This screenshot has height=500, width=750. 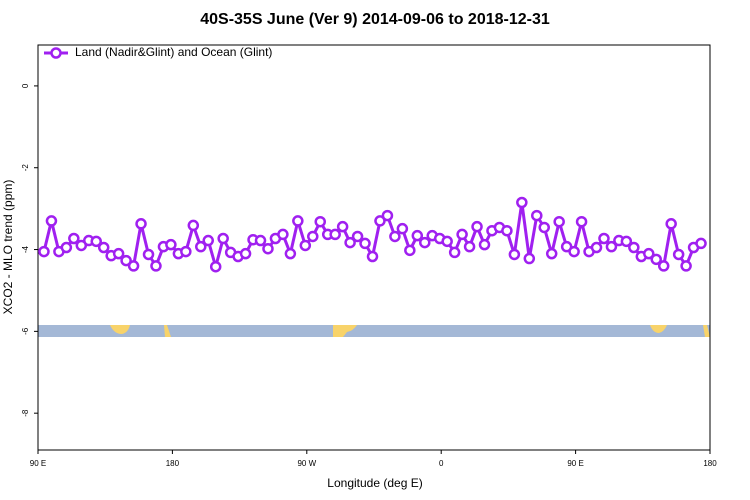 What do you see at coordinates (441, 463) in the screenshot?
I see `x-tick-label: 0` at bounding box center [441, 463].